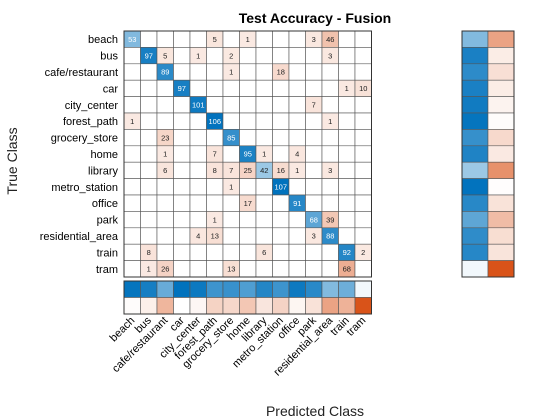  I want to click on cell-value: 13, so click(215, 236).